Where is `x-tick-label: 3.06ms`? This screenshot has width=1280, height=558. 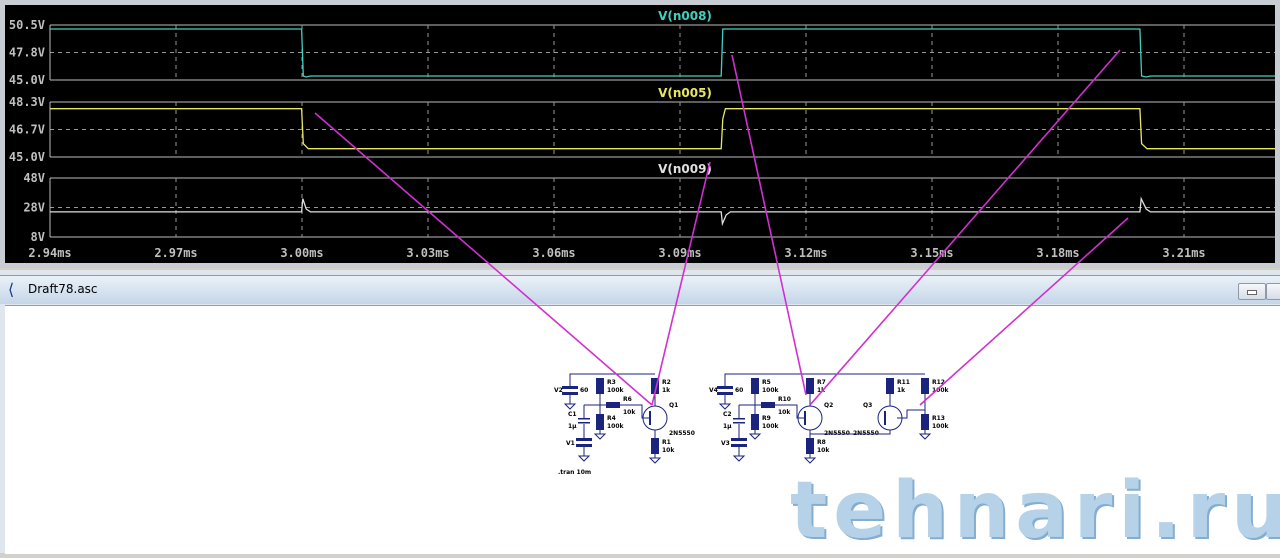
x-tick-label: 3.06ms is located at coordinates (553, 253).